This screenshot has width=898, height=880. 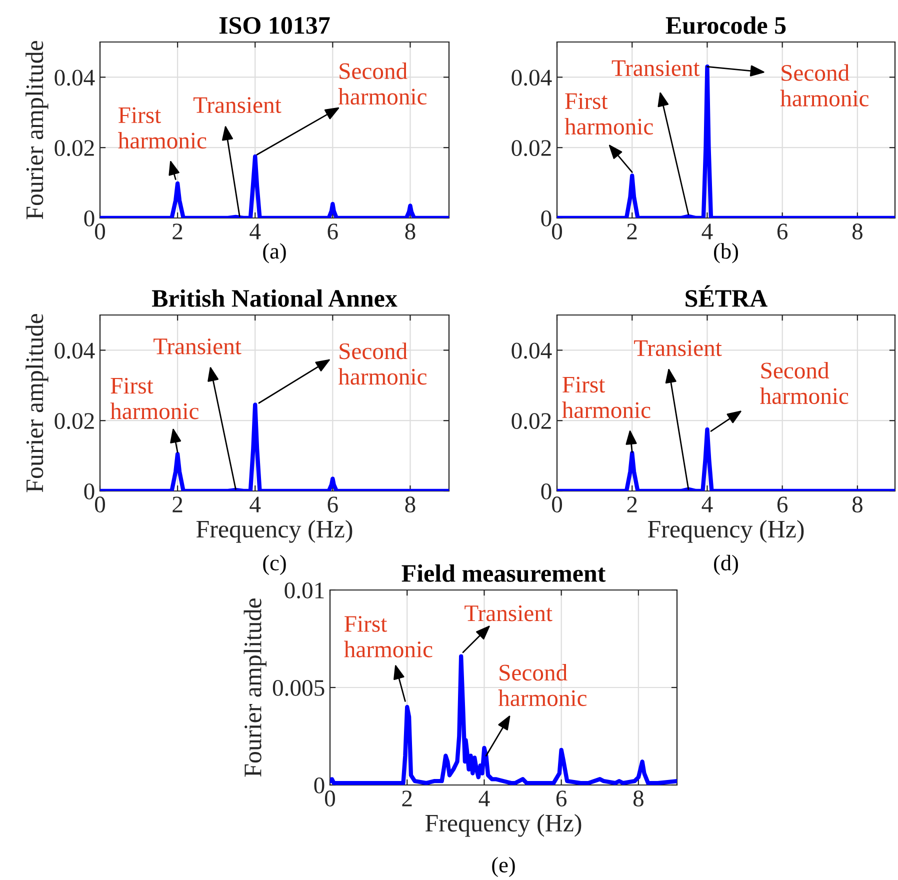 What do you see at coordinates (726, 564) in the screenshot?
I see `text: (d)` at bounding box center [726, 564].